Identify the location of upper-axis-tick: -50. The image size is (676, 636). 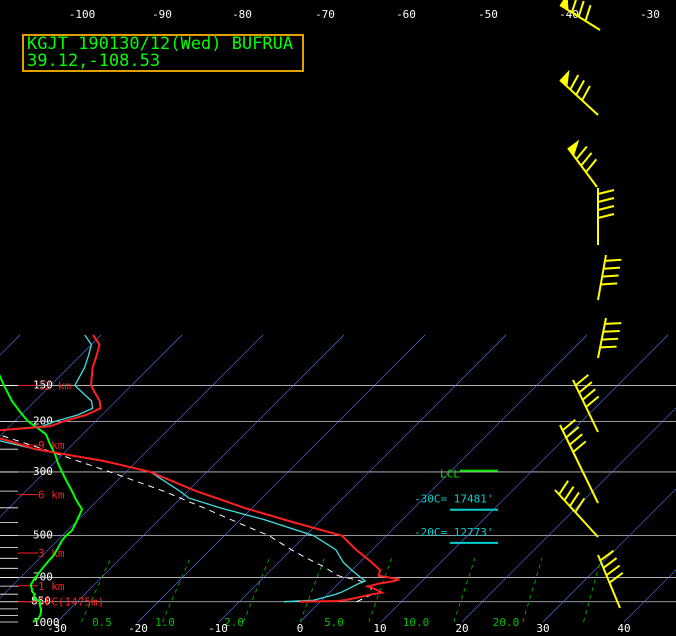
(488, 14).